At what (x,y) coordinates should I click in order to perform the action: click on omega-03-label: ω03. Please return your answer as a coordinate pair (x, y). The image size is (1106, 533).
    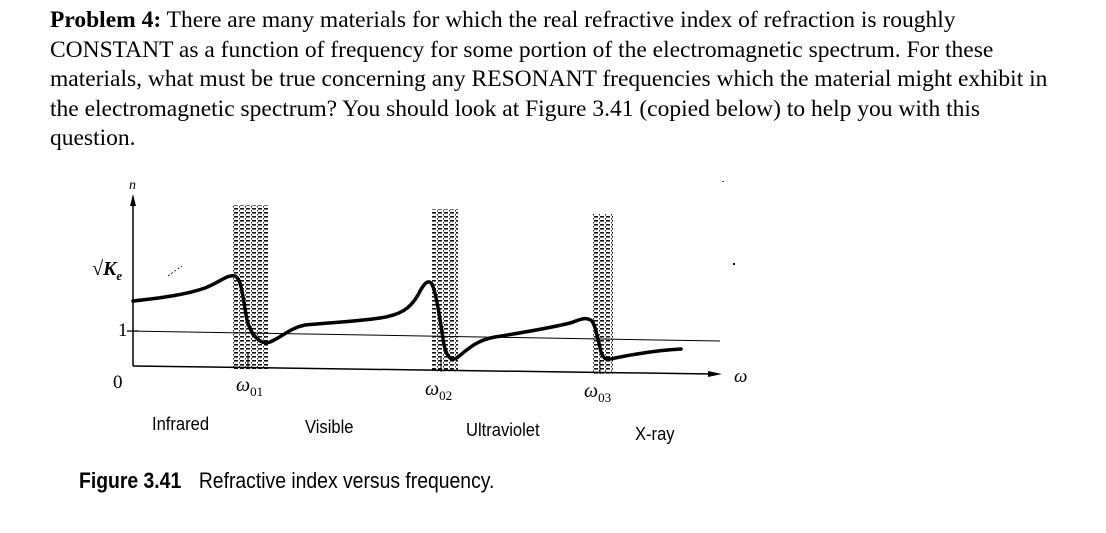
    Looking at the image, I should click on (598, 392).